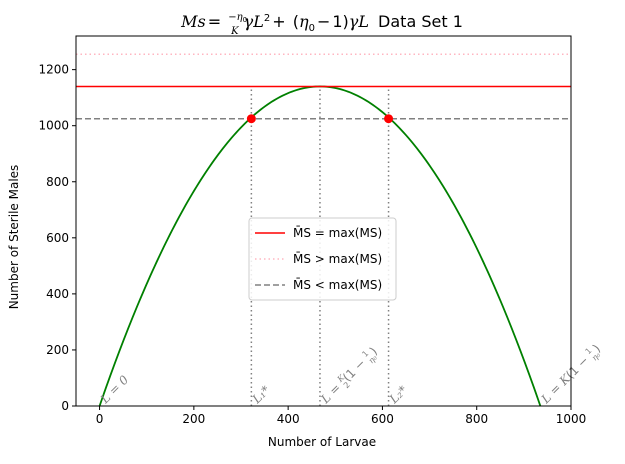  I want to click on x-tick-label-2: 400, so click(288, 419).